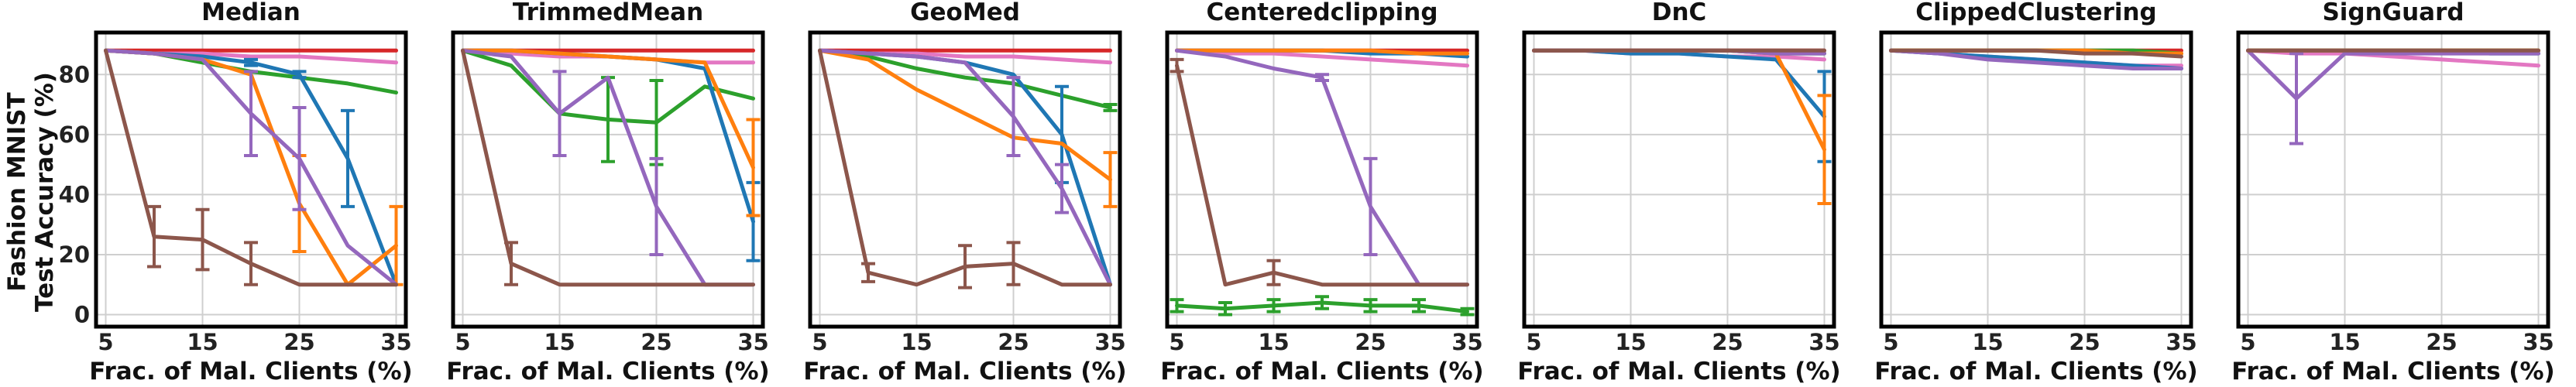 The height and width of the screenshot is (387, 2576). Describe the element at coordinates (251, 13) in the screenshot. I see `panel-title: Median` at that location.